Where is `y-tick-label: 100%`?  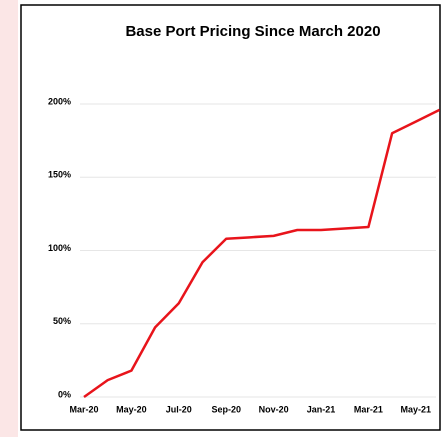
y-tick-label: 100% is located at coordinates (59, 248).